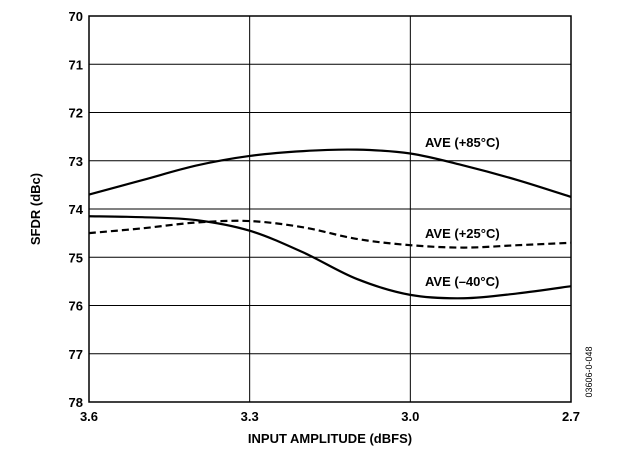 This screenshot has width=626, height=451. Describe the element at coordinates (462, 281) in the screenshot. I see `series-label-minus40c: AVE (–40°C)` at that location.